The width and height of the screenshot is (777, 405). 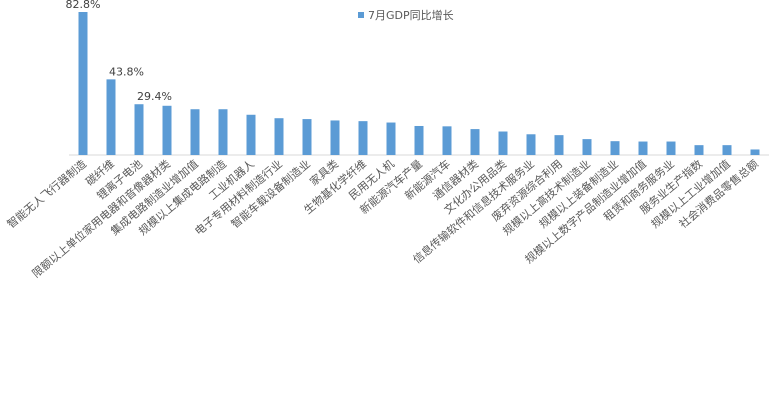 I want to click on legend-label: 7月GDP同比增长, so click(x=411, y=15).